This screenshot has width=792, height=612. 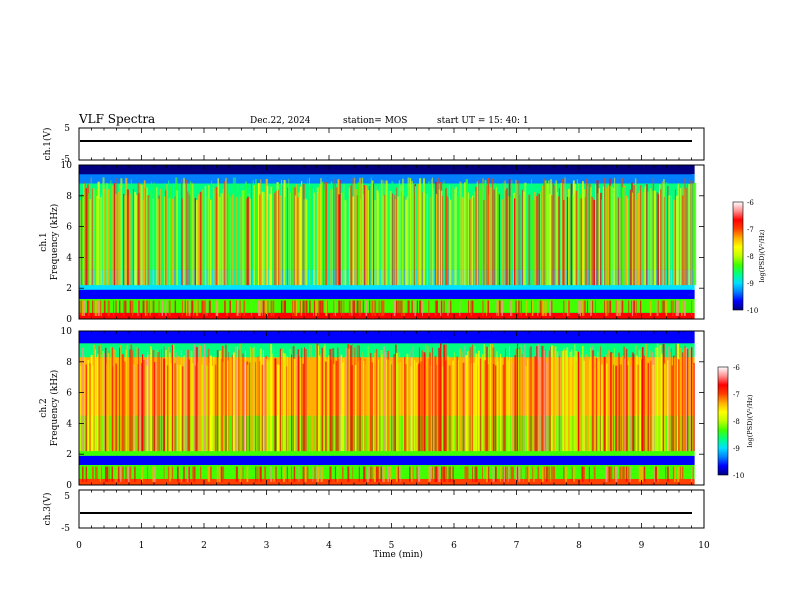 What do you see at coordinates (65, 160) in the screenshot?
I see `ch1-ytick-bottom: -5` at bounding box center [65, 160].